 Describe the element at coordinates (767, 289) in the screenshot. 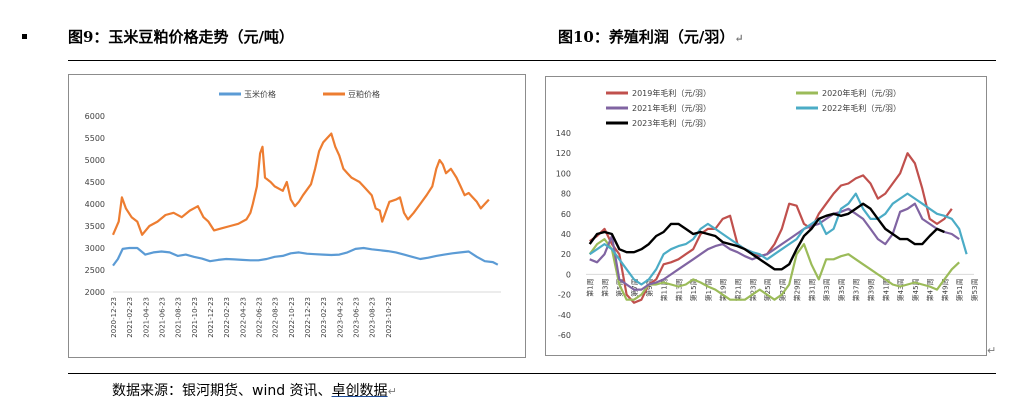

I see `x-tick-label: 第25周` at that location.